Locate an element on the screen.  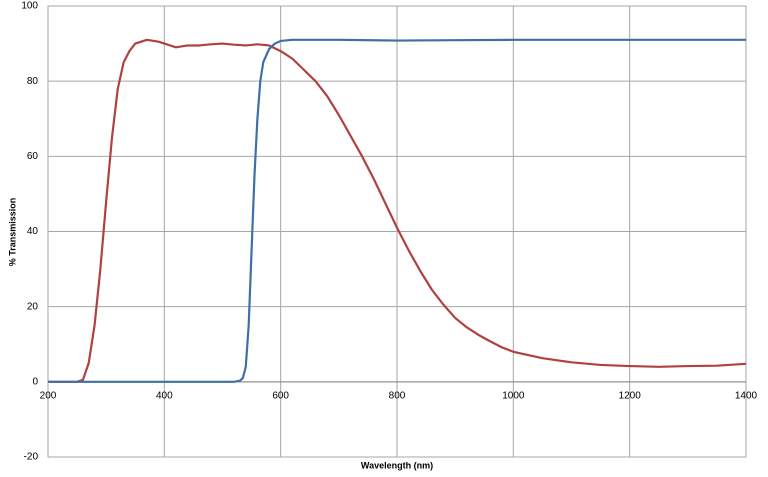
x-tick-label: 1400 is located at coordinates (746, 395).